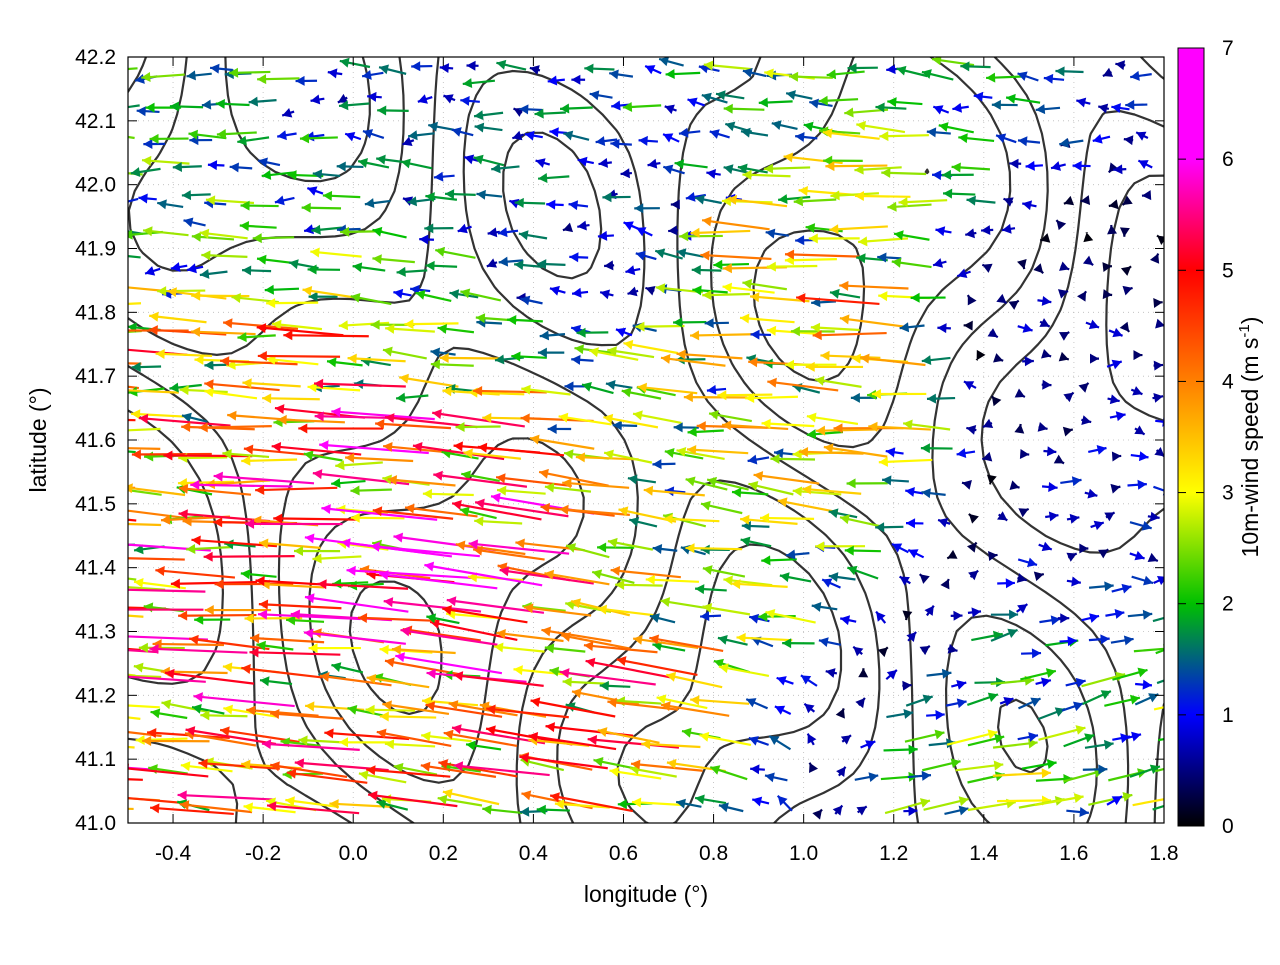  What do you see at coordinates (803, 853) in the screenshot?
I see `x-tick-label: 1.0` at bounding box center [803, 853].